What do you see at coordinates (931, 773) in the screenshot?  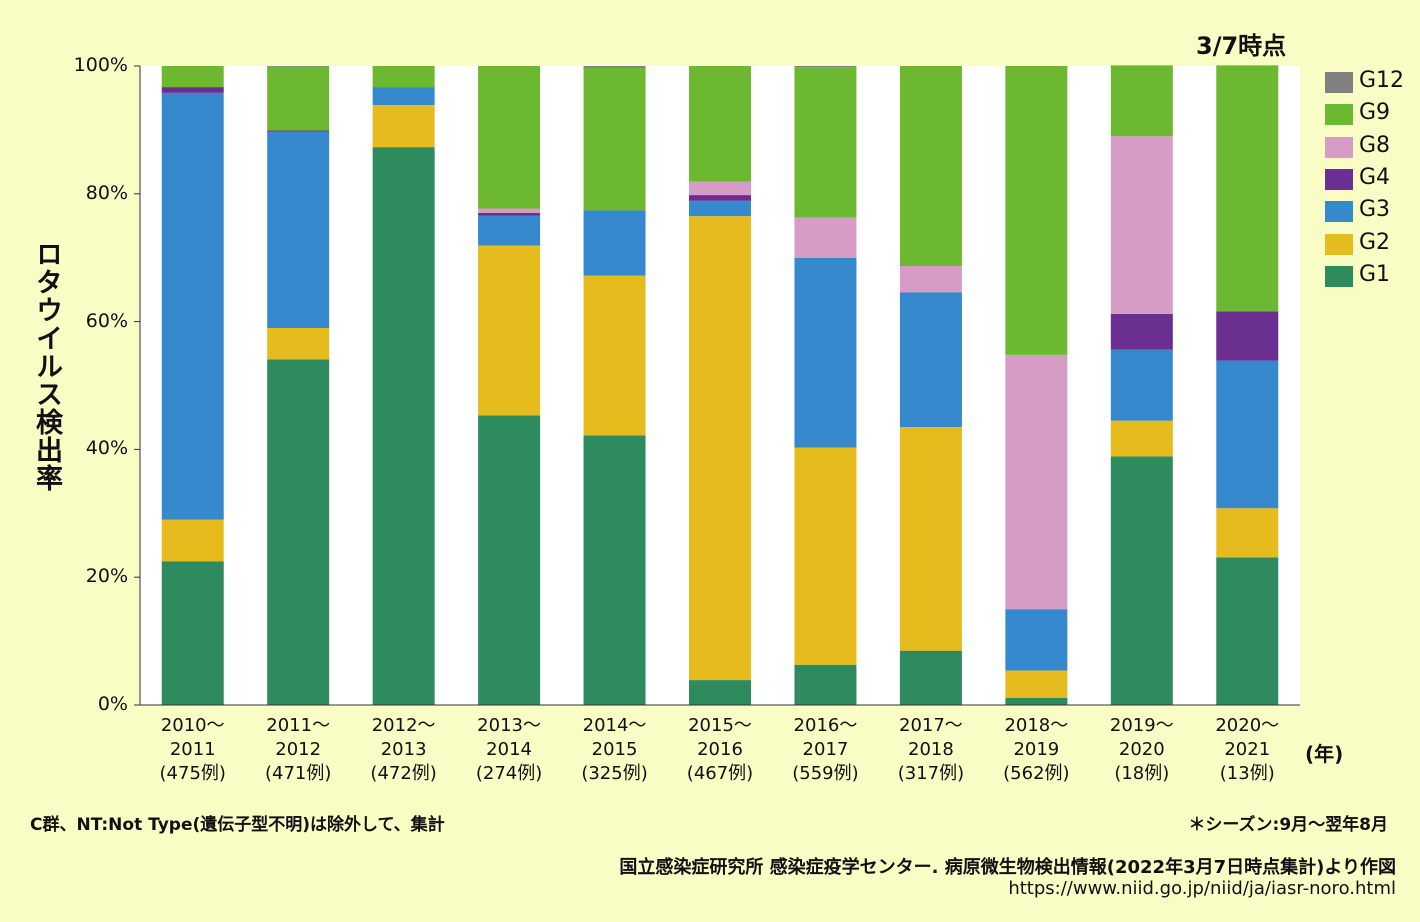 I see `x-category-line3: (317例)` at bounding box center [931, 773].